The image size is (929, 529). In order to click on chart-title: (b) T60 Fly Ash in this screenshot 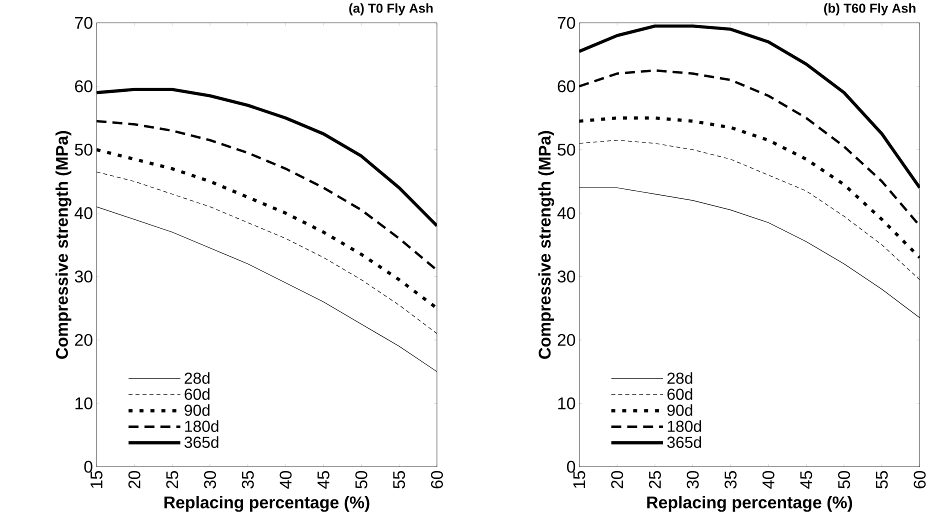, I will do `click(870, 10)`.